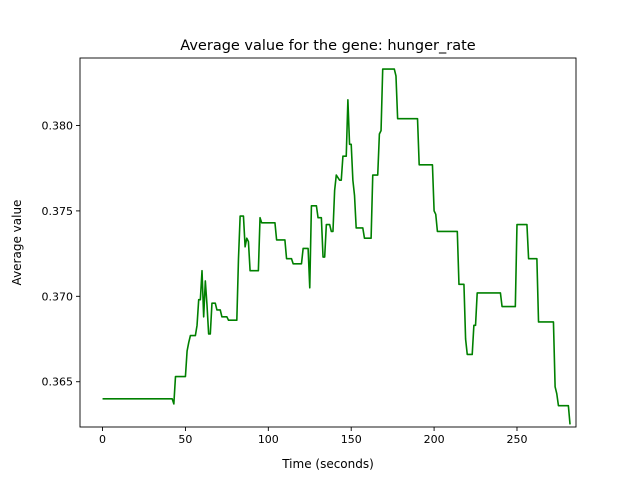  I want to click on x-tick-label: 100, so click(268, 439).